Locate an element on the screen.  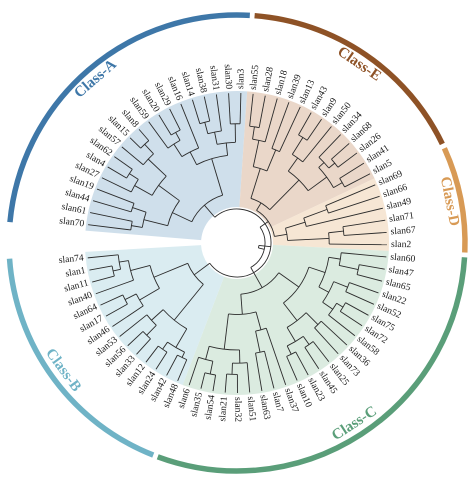
leaf-label: slan74 is located at coordinates (71, 258).